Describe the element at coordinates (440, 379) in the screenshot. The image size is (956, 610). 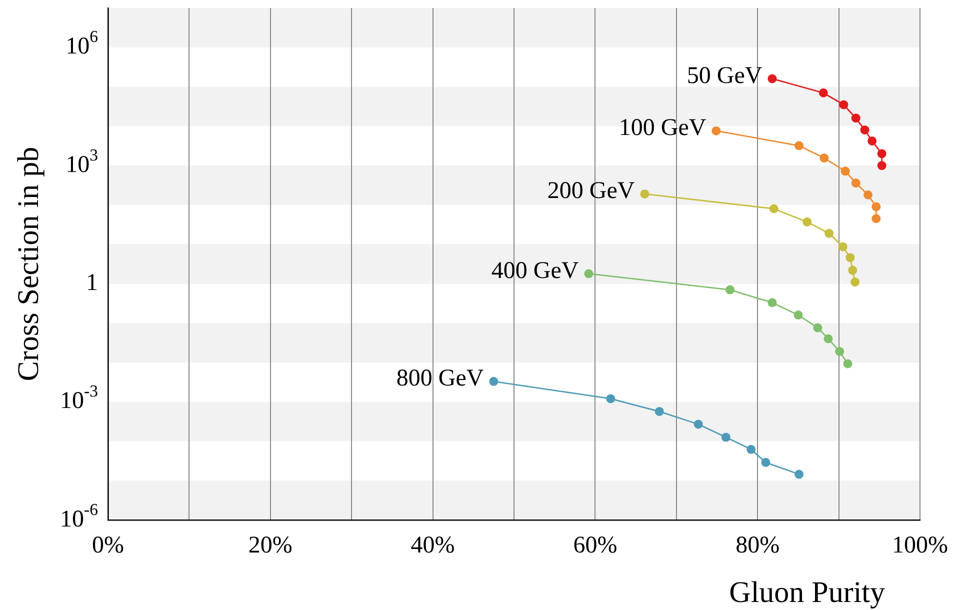
I see `series-label: 800 GeV` at that location.